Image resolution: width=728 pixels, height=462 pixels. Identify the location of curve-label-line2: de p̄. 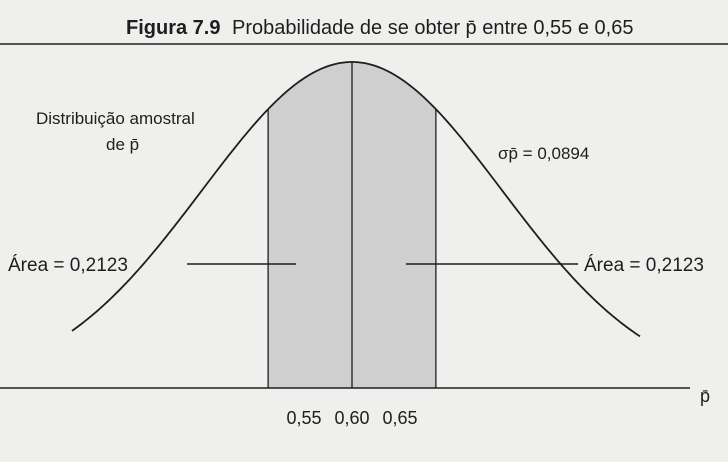
(122, 144).